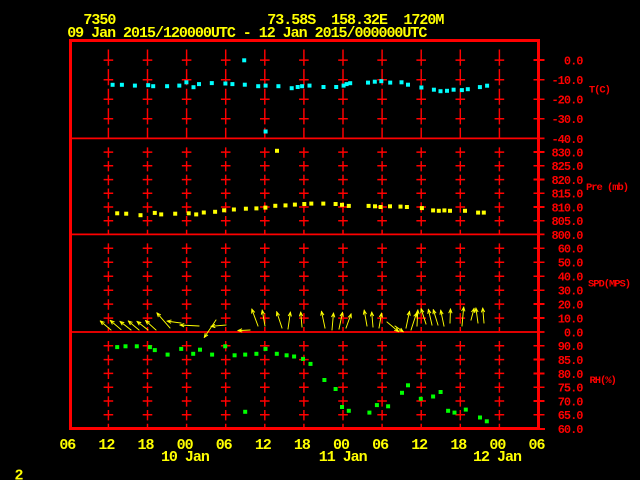  What do you see at coordinates (571, 278) in the screenshot?
I see `svg-text: 40.0` at bounding box center [571, 278].